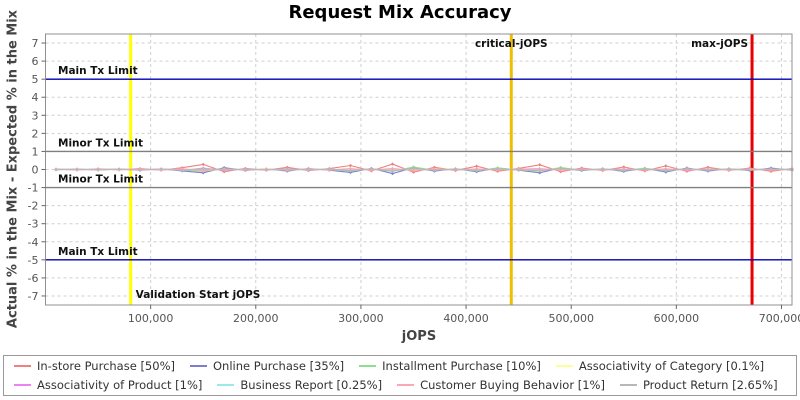 This screenshot has height=400, width=800. I want to click on legend-item-business-report: Business Report [0.25%], so click(299, 385).